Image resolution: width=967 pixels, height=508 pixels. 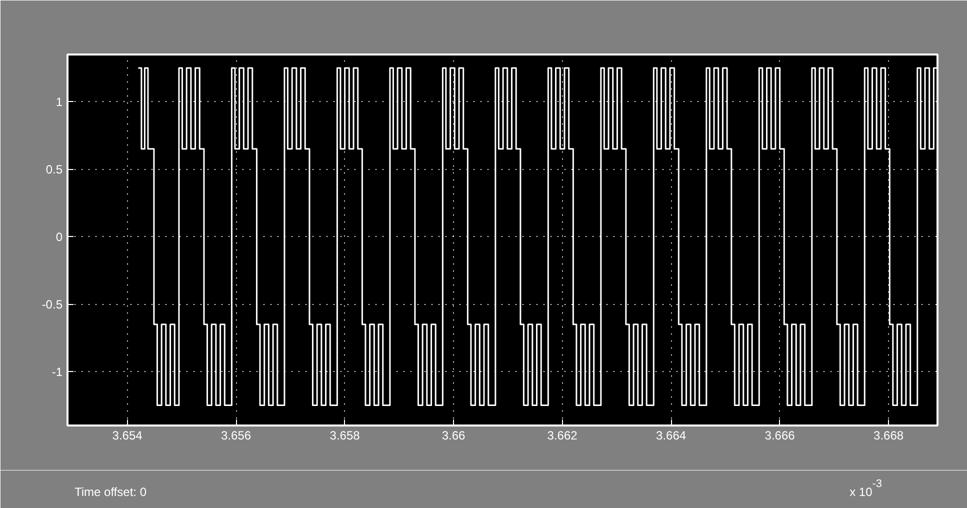 I want to click on text: Time offset: 0, so click(x=110, y=492).